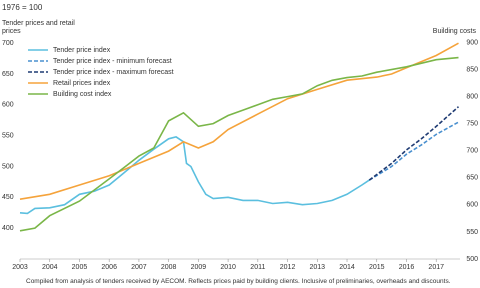 The width and height of the screenshot is (480, 288). Describe the element at coordinates (8, 228) in the screenshot. I see `y-tick-label: 400` at that location.